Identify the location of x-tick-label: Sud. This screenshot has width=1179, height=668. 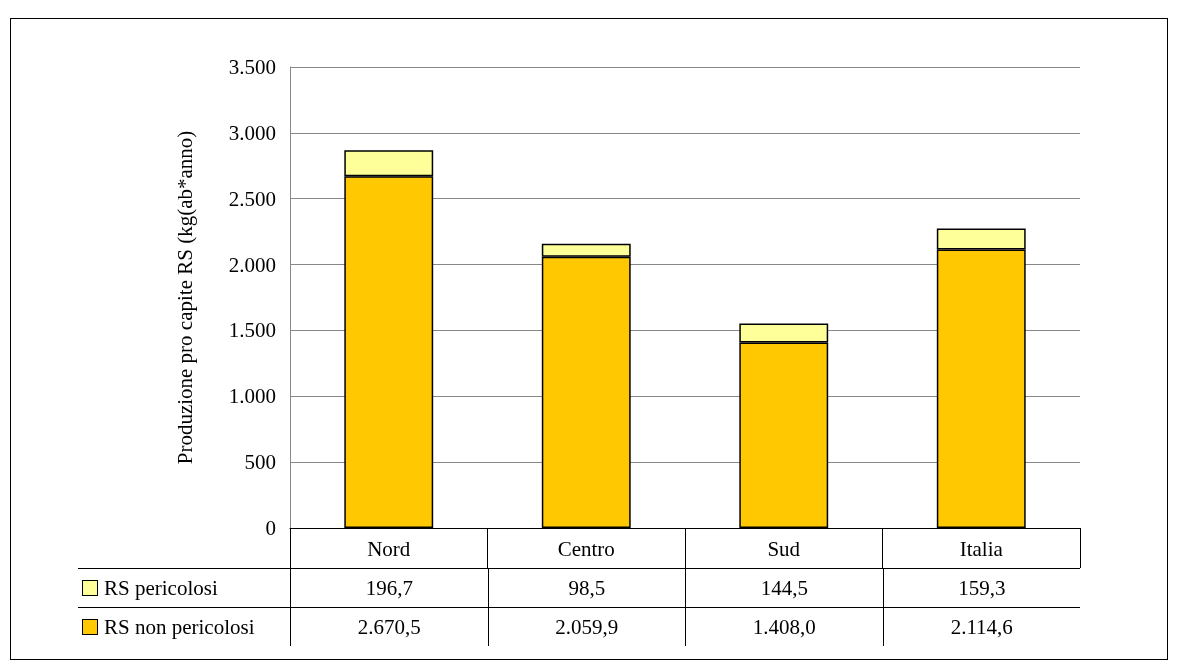
(784, 548).